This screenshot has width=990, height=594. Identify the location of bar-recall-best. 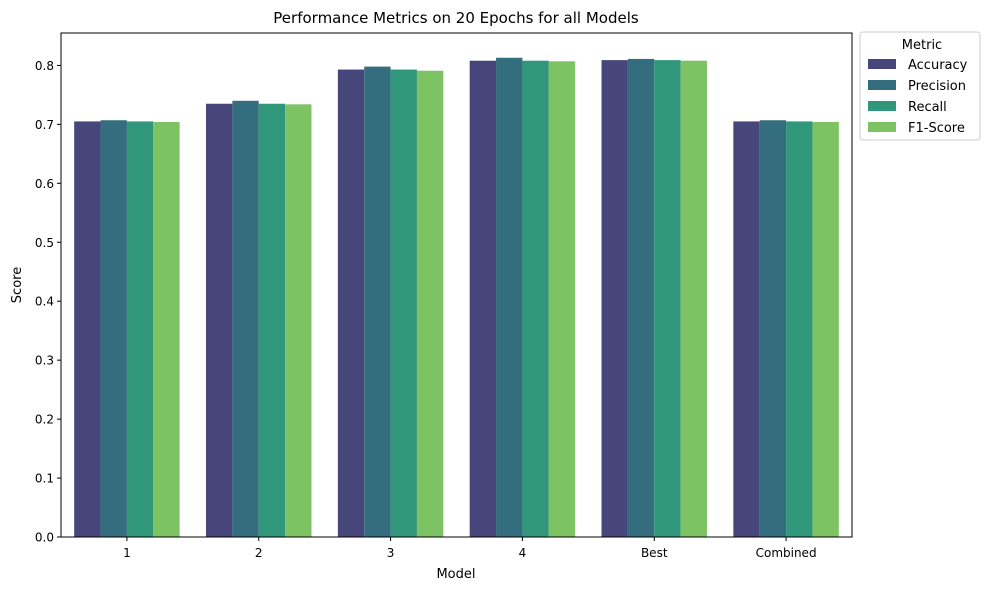
(667, 299).